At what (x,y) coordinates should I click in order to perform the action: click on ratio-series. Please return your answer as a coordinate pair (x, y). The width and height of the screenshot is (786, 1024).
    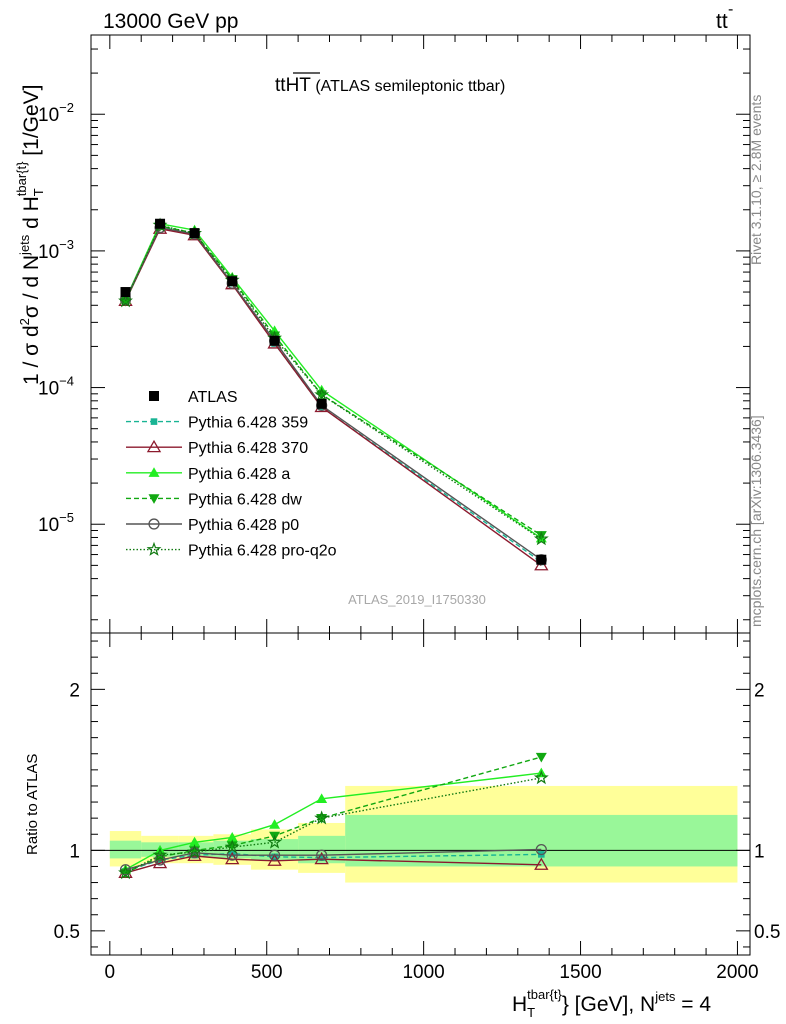
    Looking at the image, I should click on (333, 816).